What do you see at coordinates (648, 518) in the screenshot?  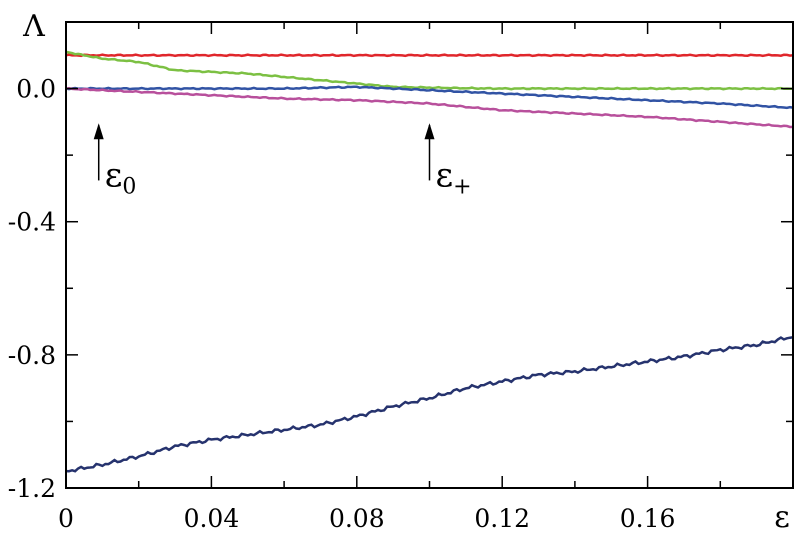 I see `x-tick-label: 0.16` at bounding box center [648, 518].